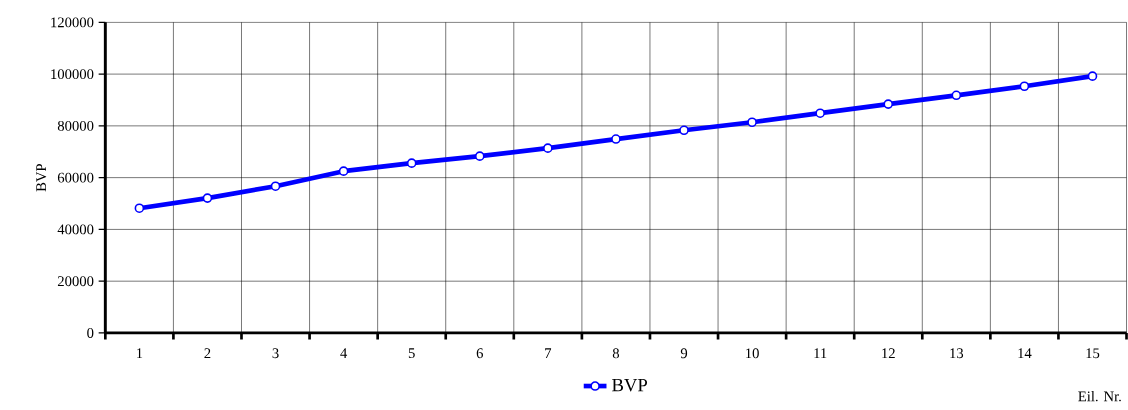 The image size is (1128, 410). What do you see at coordinates (90, 333) in the screenshot?
I see `y-tick-label: 0` at bounding box center [90, 333].